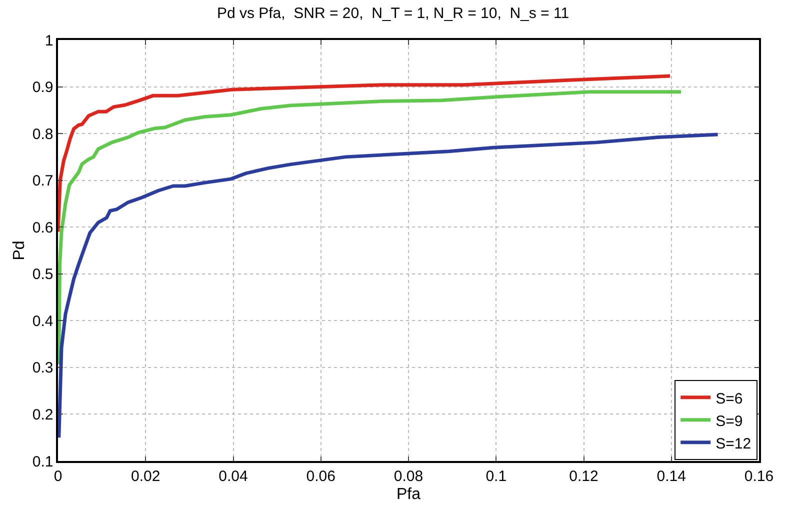  What do you see at coordinates (409, 476) in the screenshot?
I see `x-tick-label: 0.08` at bounding box center [409, 476].